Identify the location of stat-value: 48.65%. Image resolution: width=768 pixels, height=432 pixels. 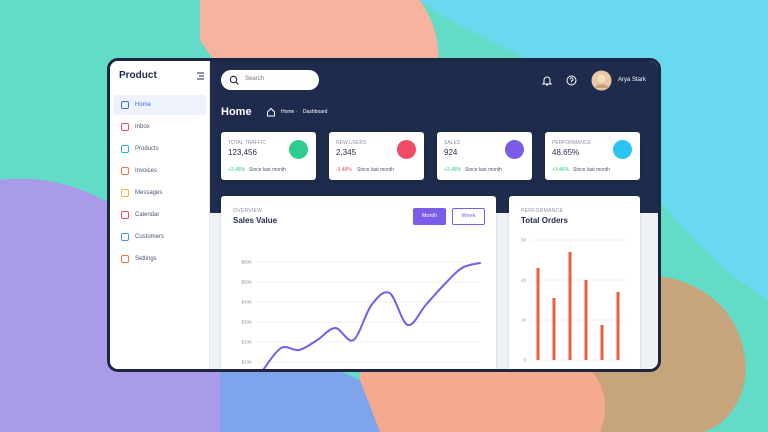
(566, 152).